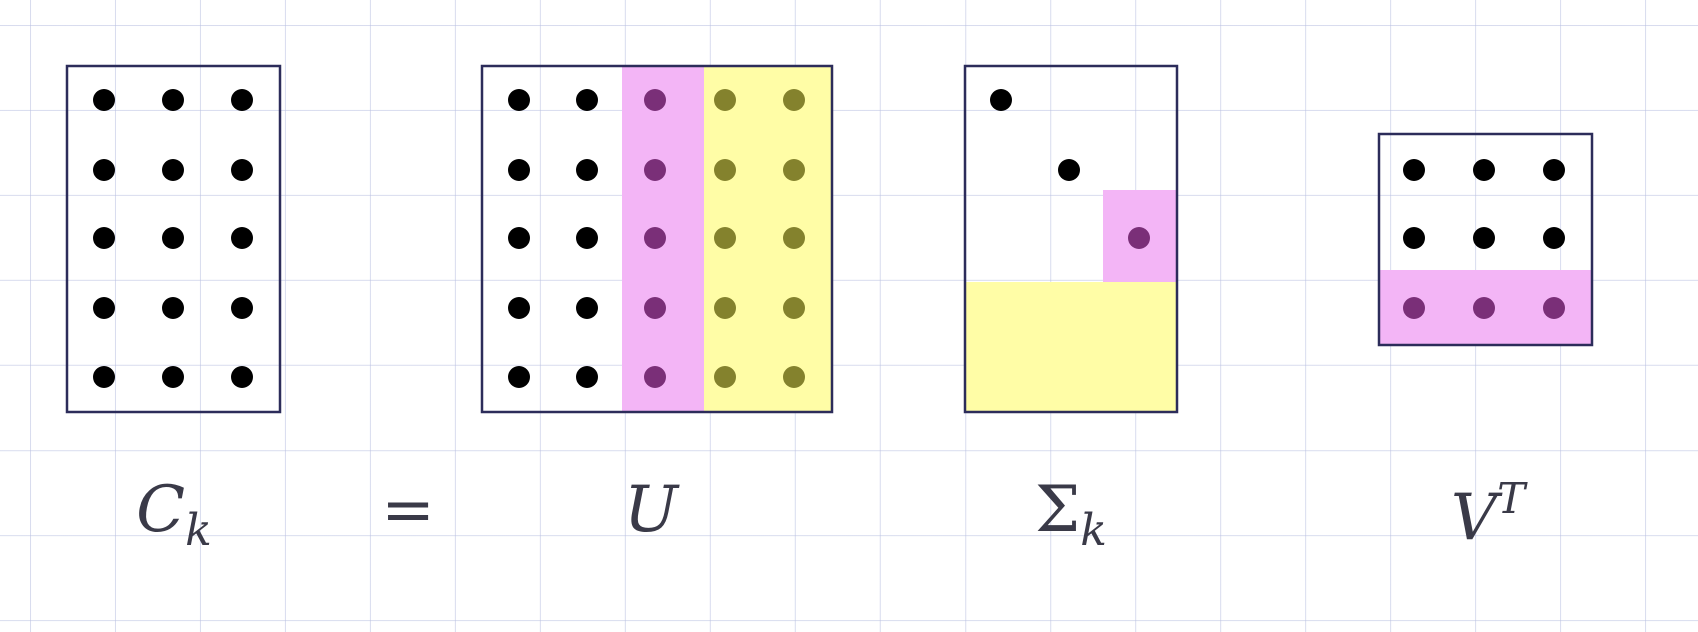 The height and width of the screenshot is (632, 1698). I want to click on c-k-subscript: k, so click(198, 530).